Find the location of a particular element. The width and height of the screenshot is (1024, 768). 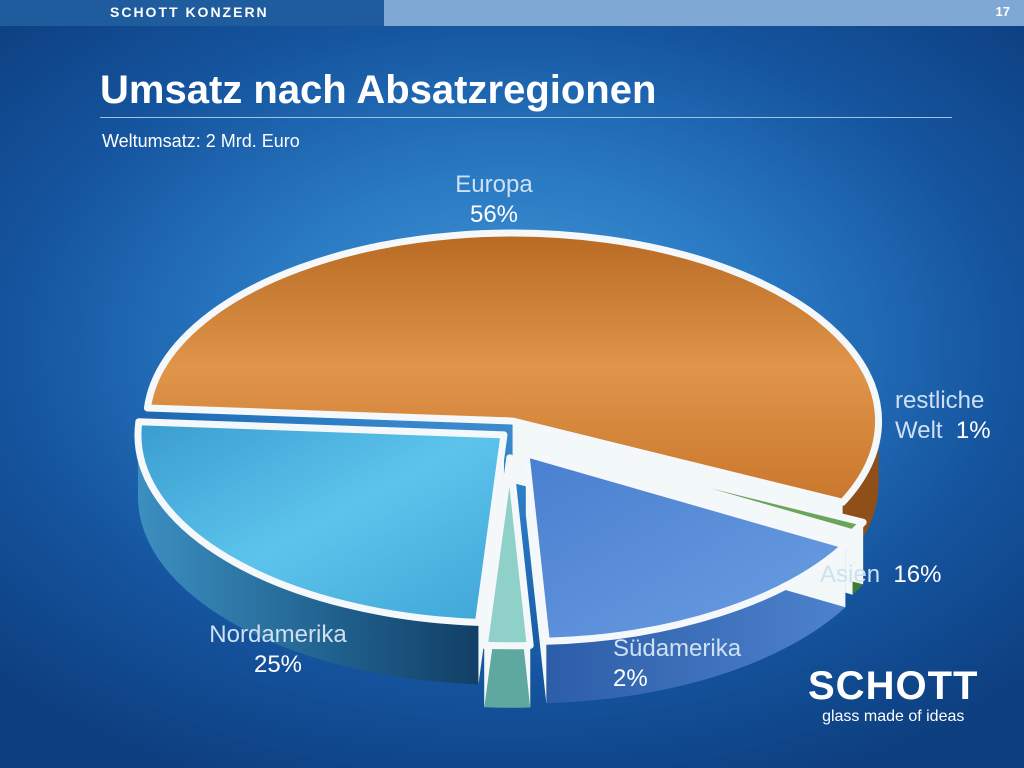

label-asien-name: Asien is located at coordinates (850, 574).